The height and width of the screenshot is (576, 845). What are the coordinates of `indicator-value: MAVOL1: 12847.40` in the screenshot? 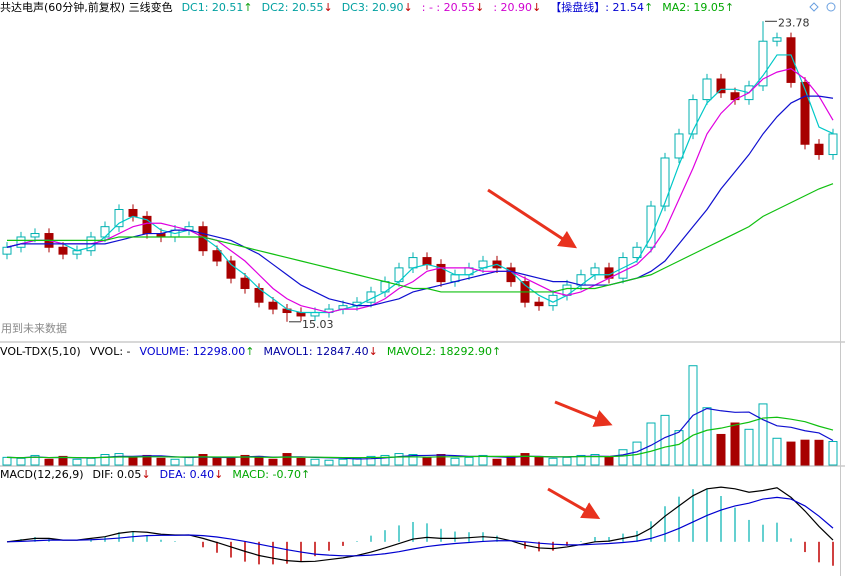 It's located at (316, 351).